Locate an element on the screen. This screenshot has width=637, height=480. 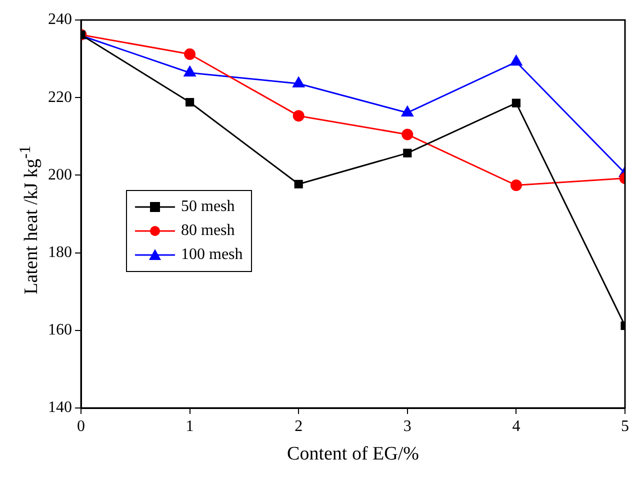
legend-label: 80 mesh is located at coordinates (208, 231).